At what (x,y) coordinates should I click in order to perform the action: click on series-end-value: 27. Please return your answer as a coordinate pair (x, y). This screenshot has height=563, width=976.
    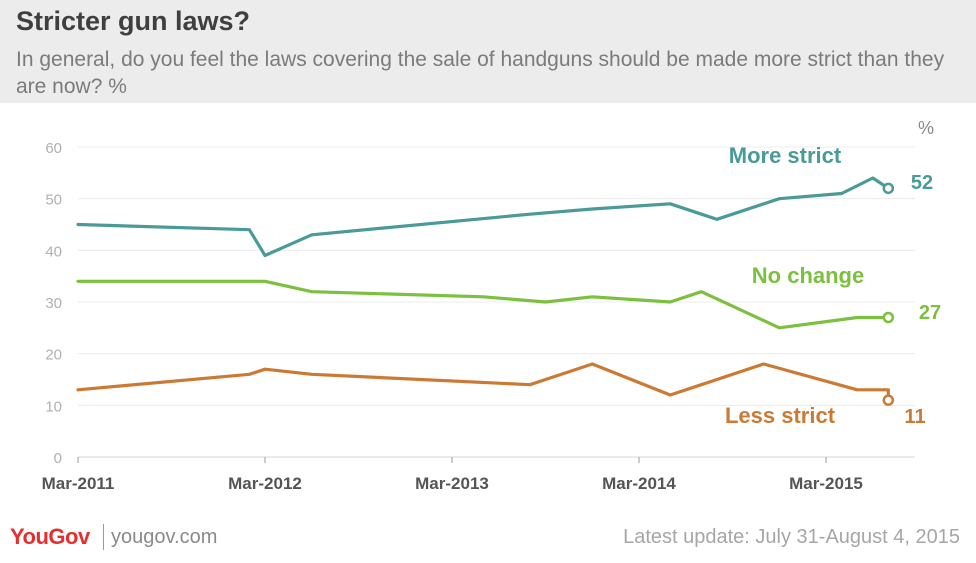
    Looking at the image, I should click on (930, 313).